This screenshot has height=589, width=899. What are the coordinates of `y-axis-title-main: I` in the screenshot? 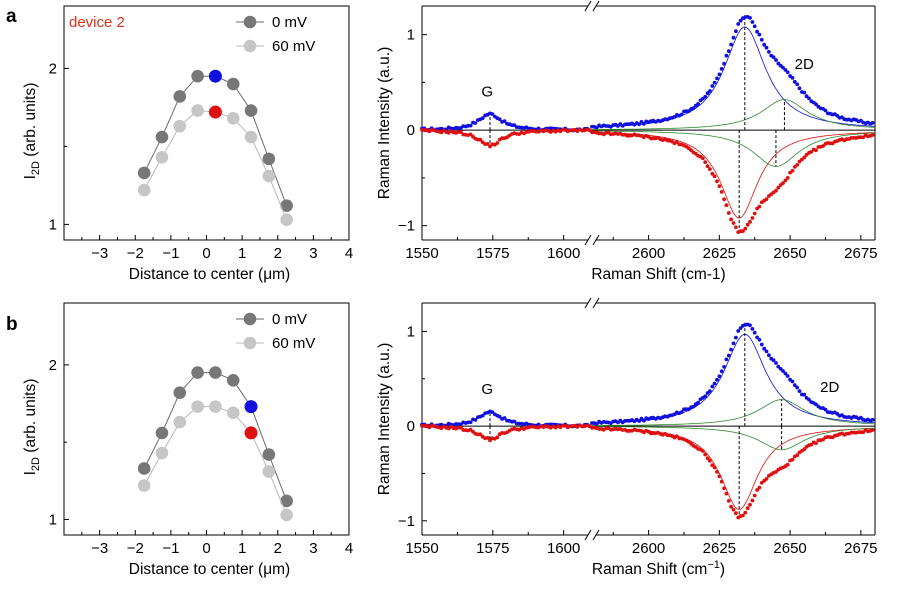 It's located at (30, 177).